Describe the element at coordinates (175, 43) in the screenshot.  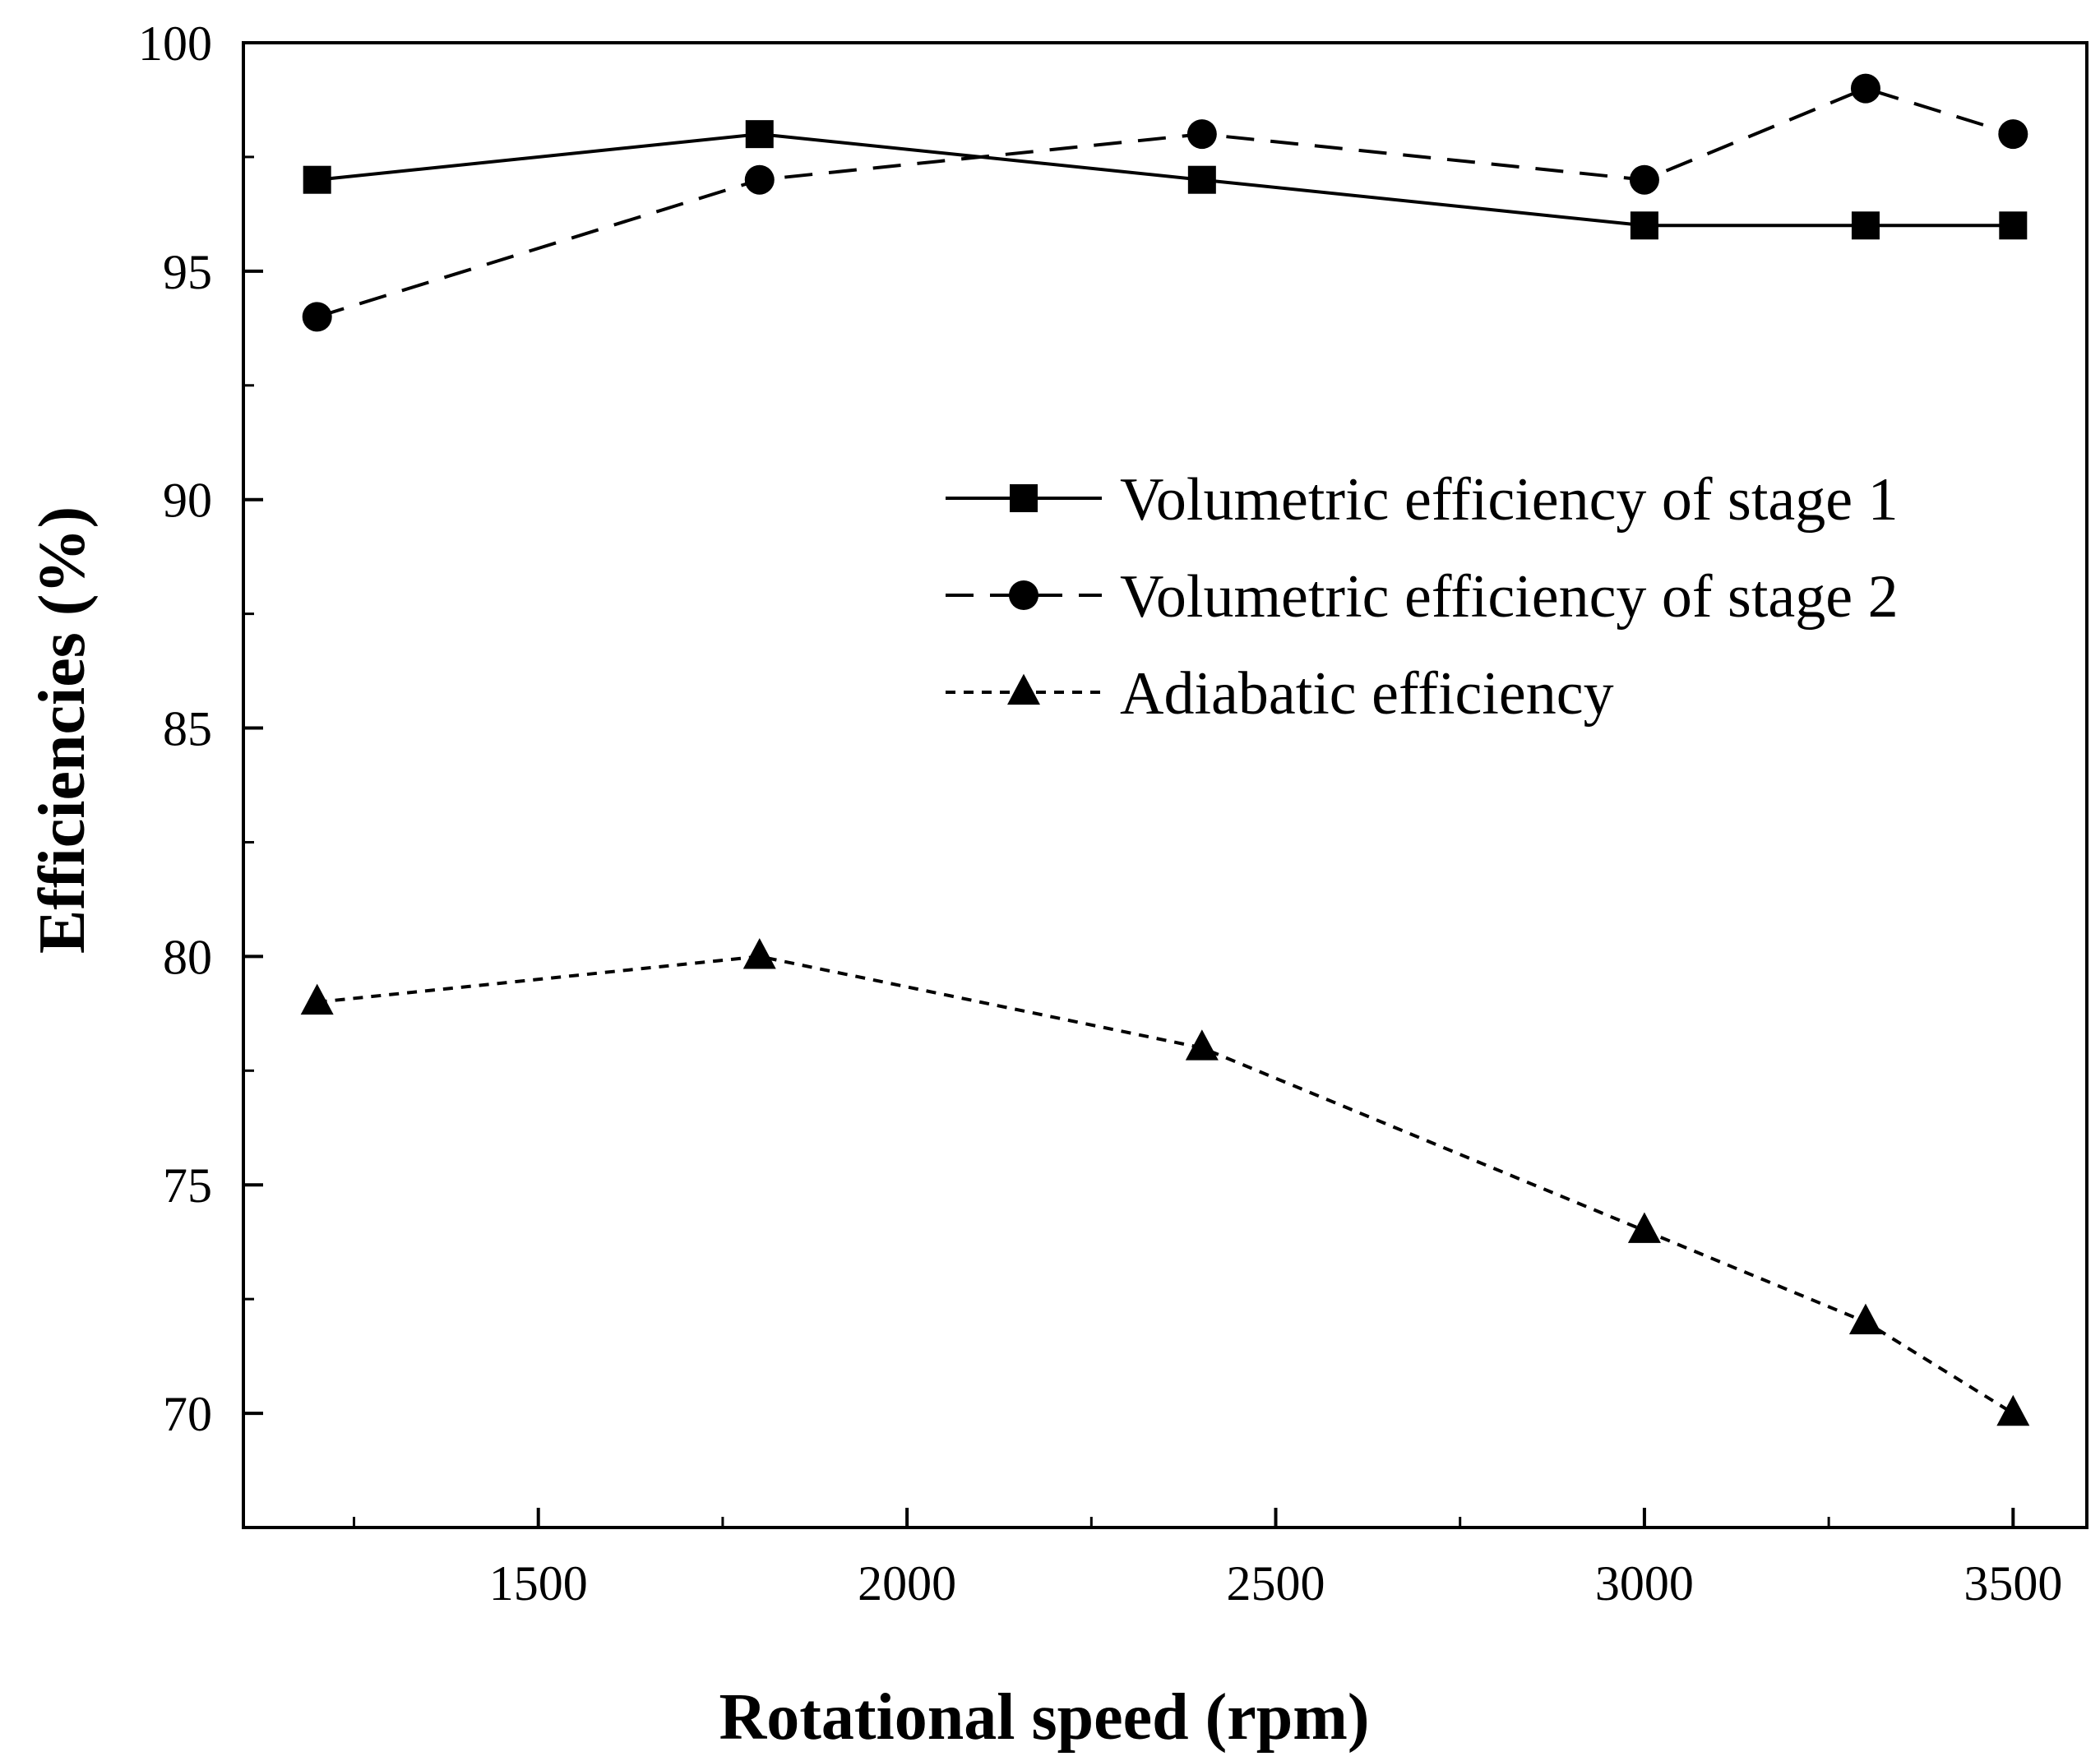
I see `y-tick-label: 100` at that location.